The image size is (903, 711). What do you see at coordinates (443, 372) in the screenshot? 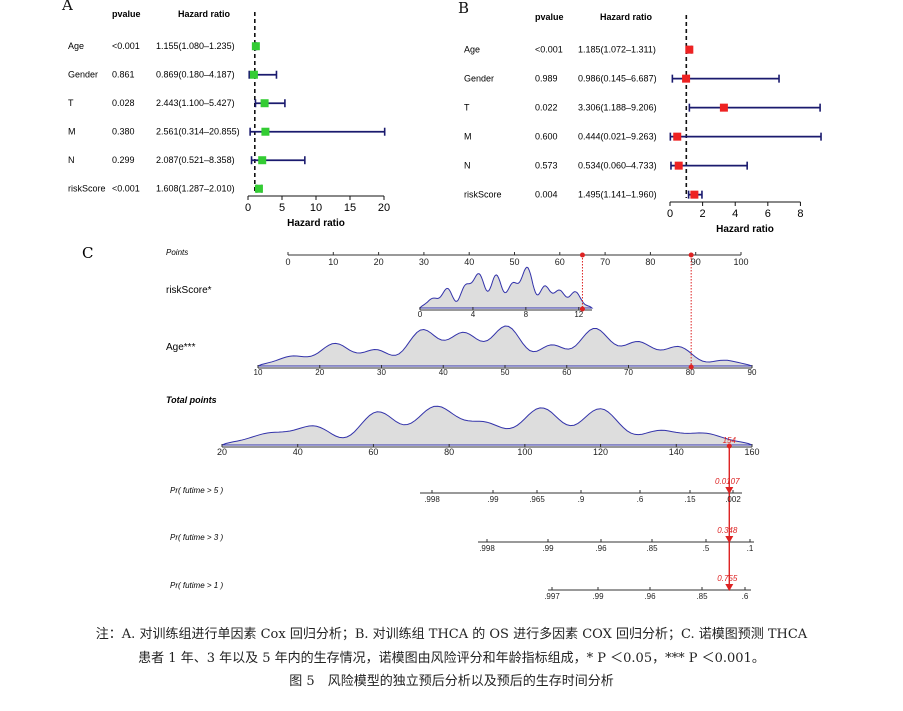
I see `age-axis-tick-label: 40` at bounding box center [443, 372].